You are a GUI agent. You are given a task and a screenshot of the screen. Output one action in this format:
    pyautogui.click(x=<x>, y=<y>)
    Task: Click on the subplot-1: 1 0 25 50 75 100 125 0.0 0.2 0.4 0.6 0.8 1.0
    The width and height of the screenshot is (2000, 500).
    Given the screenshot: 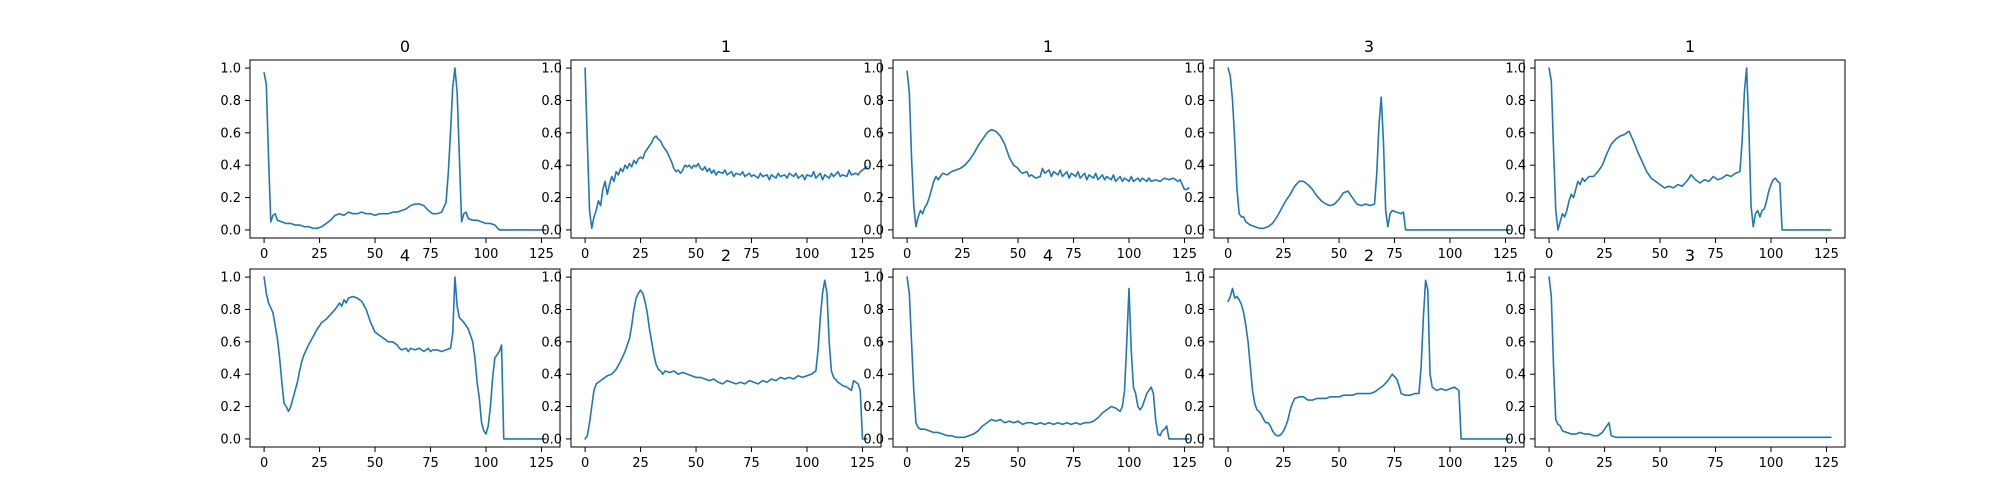 What is the action you would take?
    pyautogui.click(x=711, y=149)
    